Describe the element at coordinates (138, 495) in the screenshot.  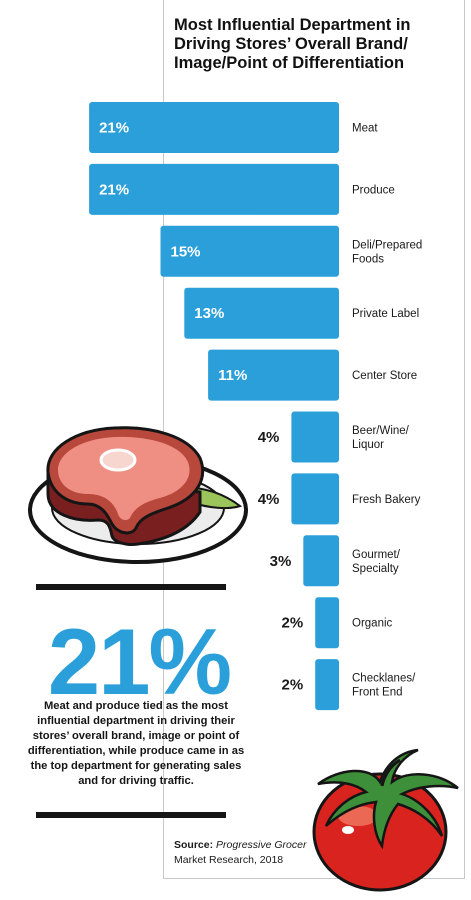
I see `steak-on-plate-icon` at that location.